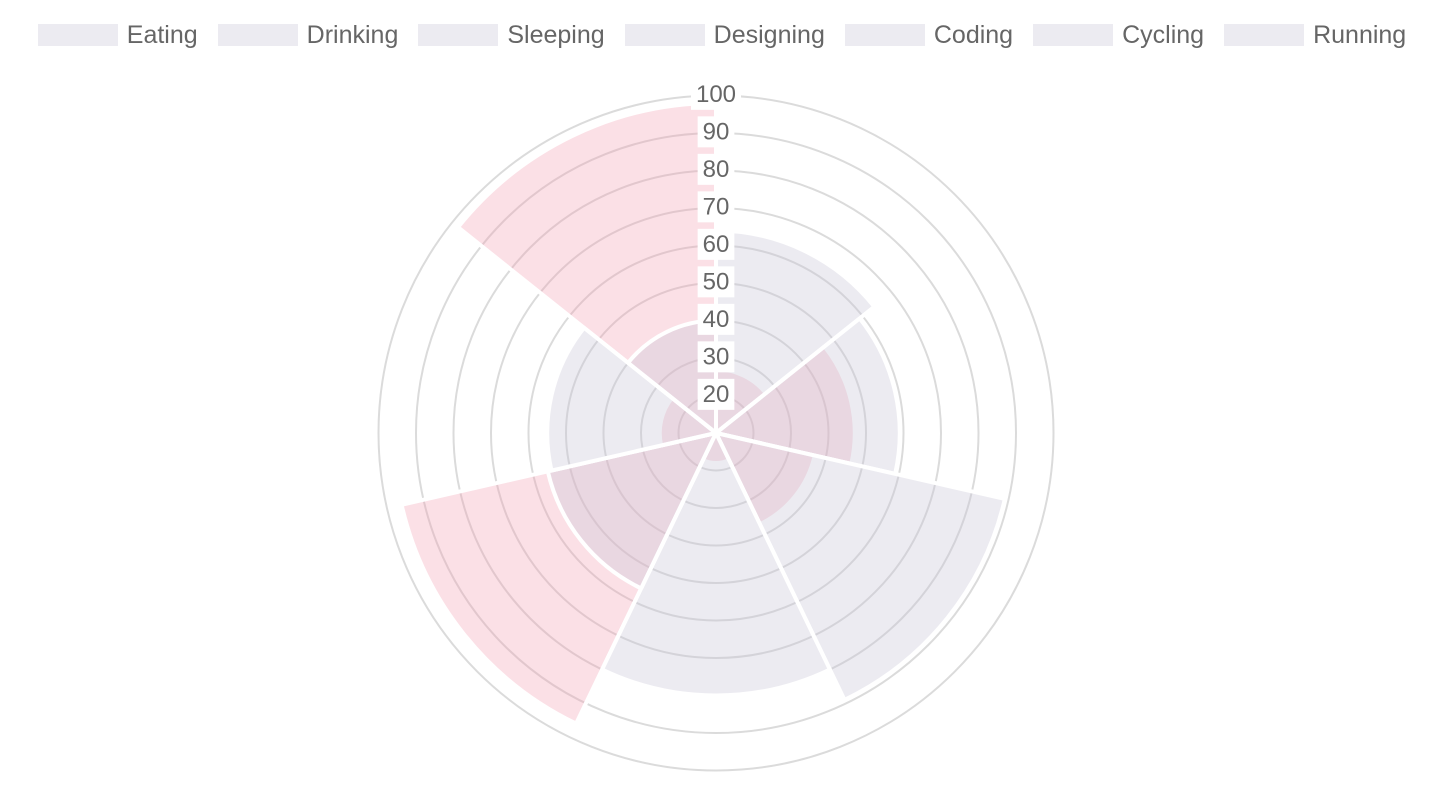 The width and height of the screenshot is (1444, 794). I want to click on legend-label-coding: Coding, so click(973, 35).